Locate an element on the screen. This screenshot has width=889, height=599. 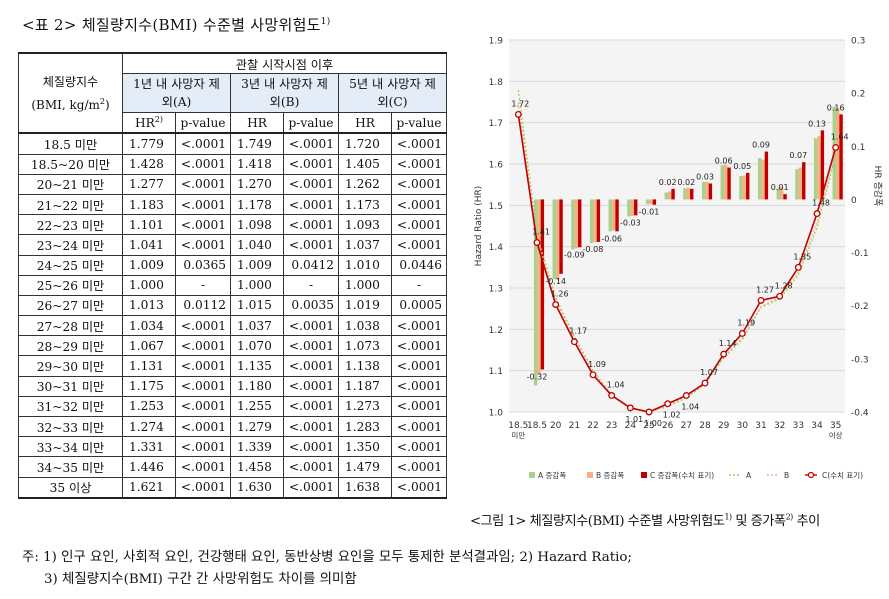
bmi-column-header: 체질량지수 (BMI, kg/m2) is located at coordinates (70, 92).